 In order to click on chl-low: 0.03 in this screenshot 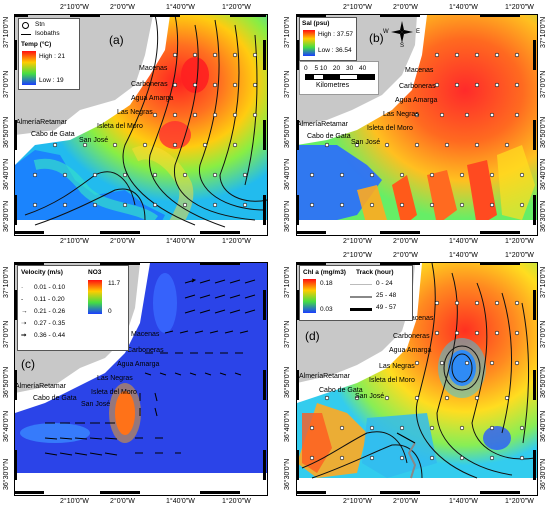, I will do `click(326, 309)`.